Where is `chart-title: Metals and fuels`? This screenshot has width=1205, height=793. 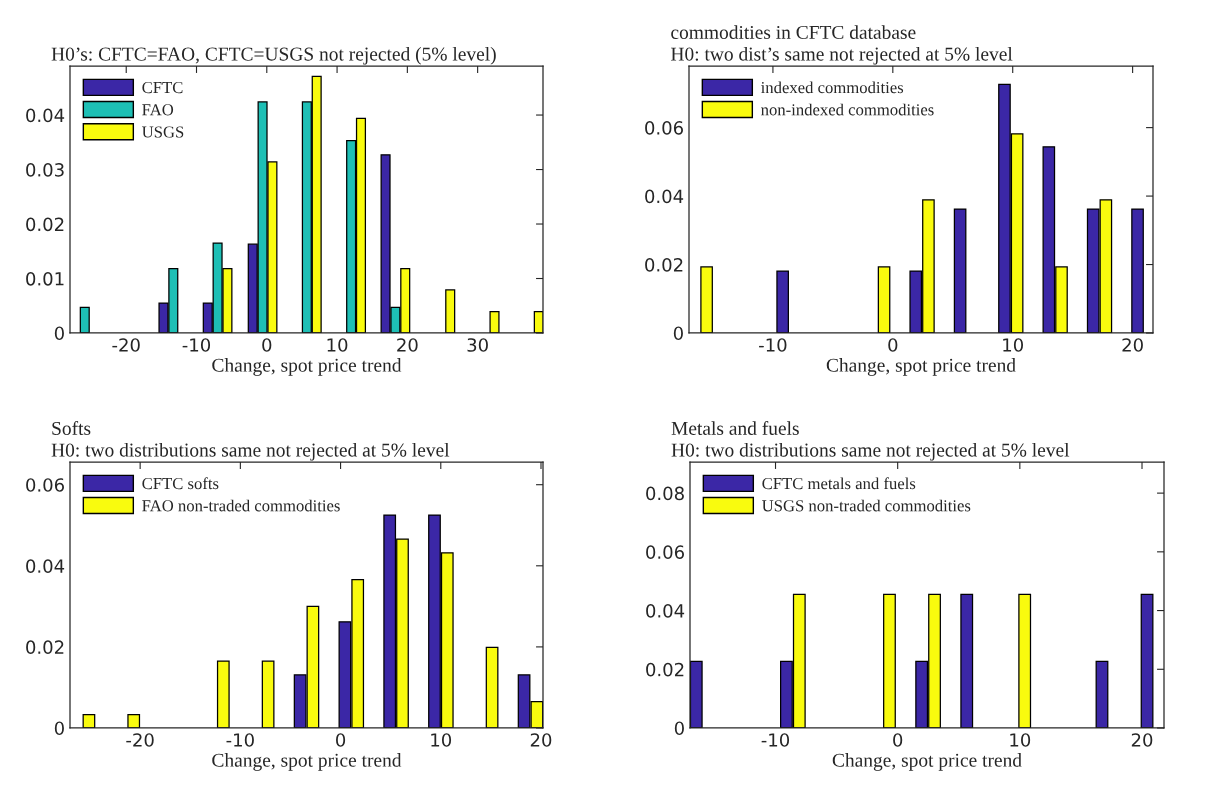
chart-title: Metals and fuels is located at coordinates (735, 428).